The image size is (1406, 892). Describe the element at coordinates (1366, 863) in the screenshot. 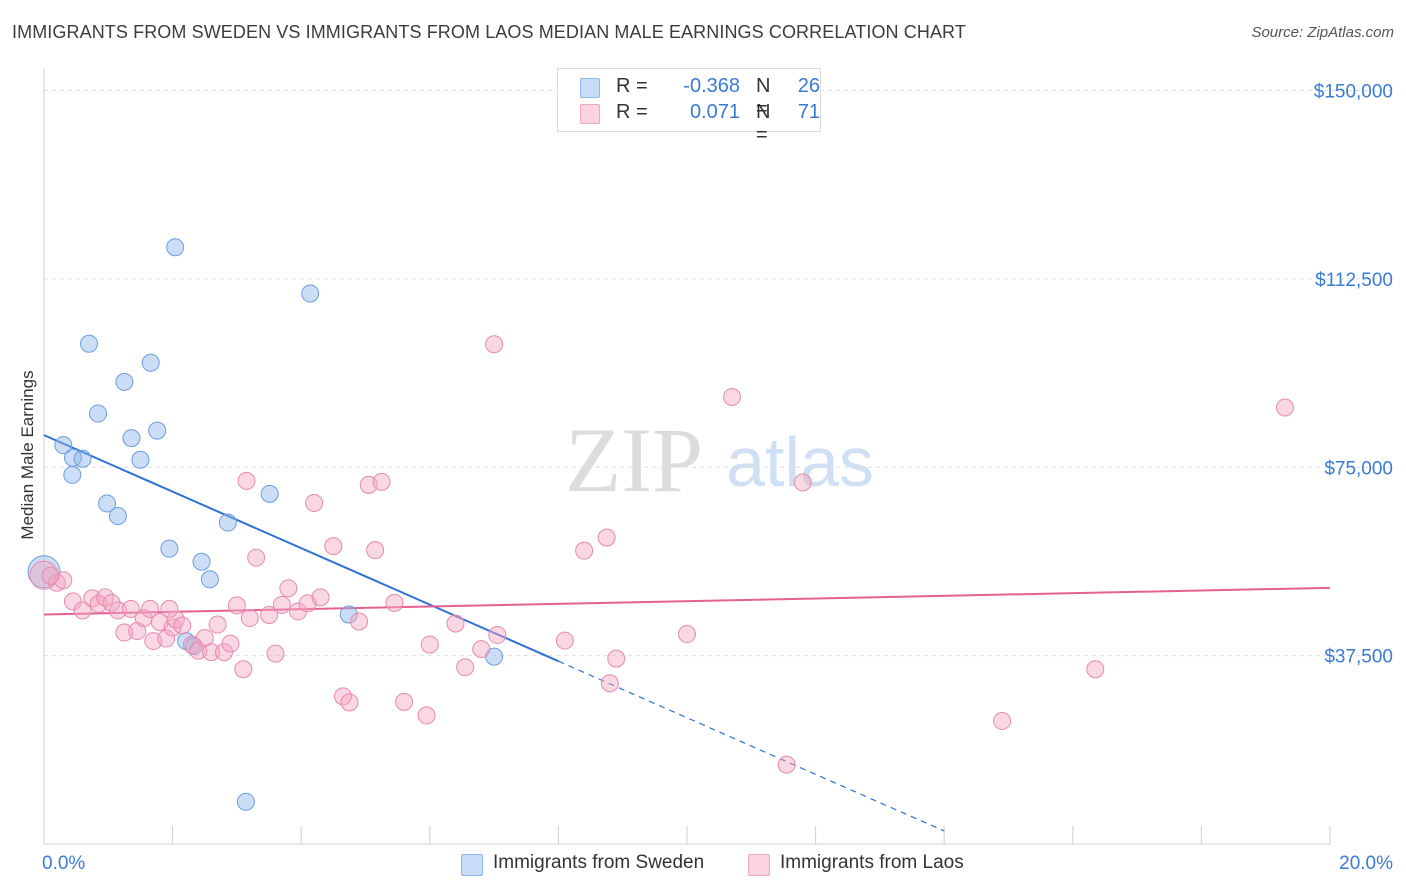

I see `x-tick-label: 20.0%` at that location.